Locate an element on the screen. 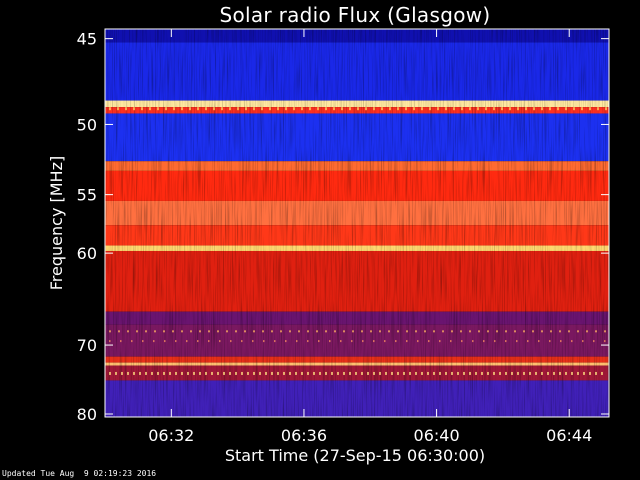 This screenshot has height=480, width=640. y-axis-label: Frequency [MHz] is located at coordinates (56, 223).